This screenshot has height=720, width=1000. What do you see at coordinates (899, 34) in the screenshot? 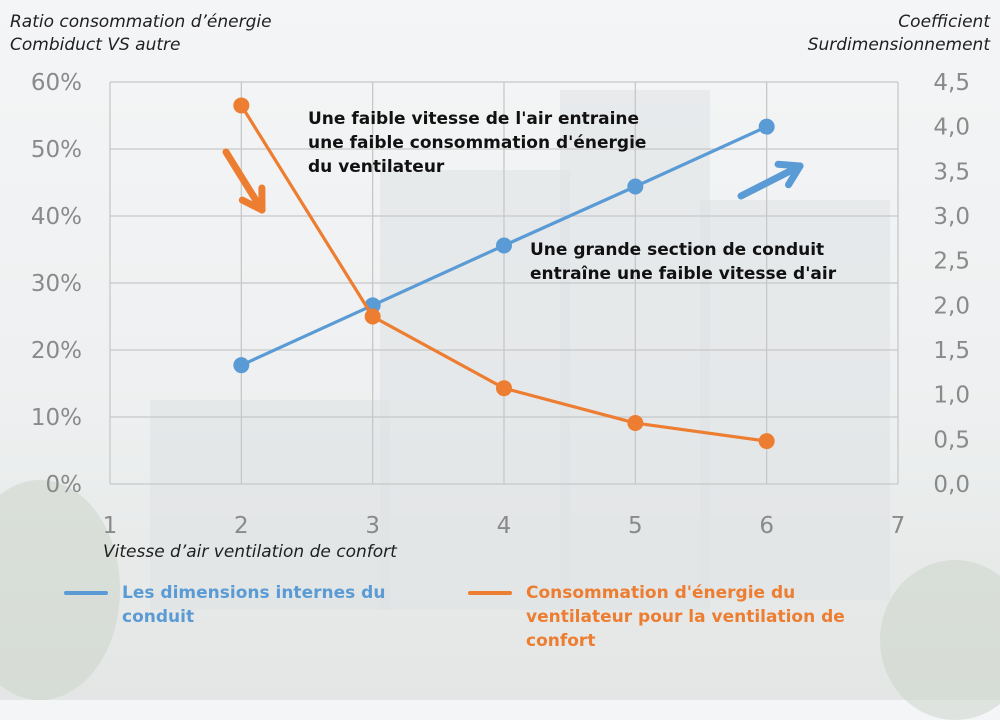
I see `y-right-axis-title: Coefficient Surdimensionnement` at bounding box center [899, 34].